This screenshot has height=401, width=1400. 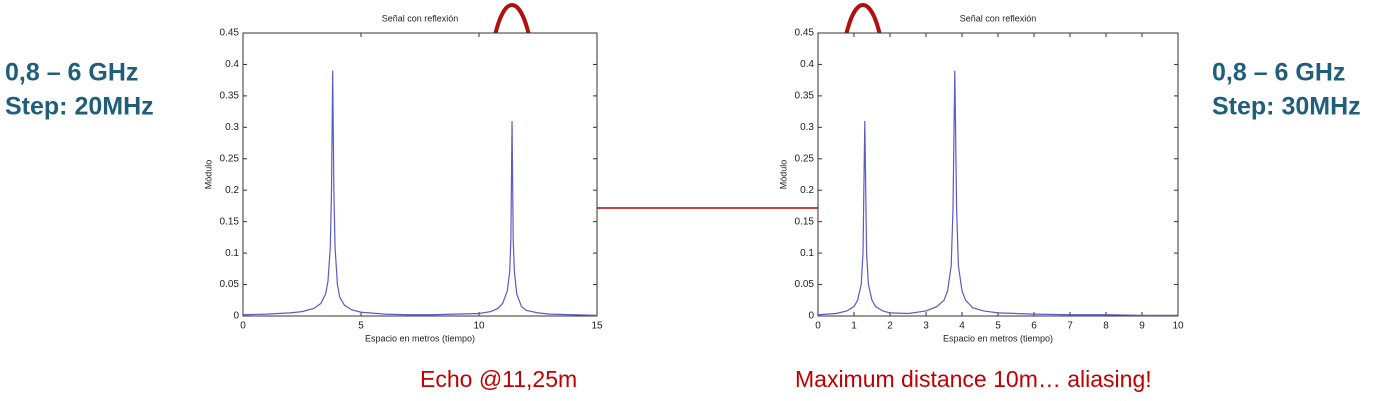 What do you see at coordinates (926, 326) in the screenshot?
I see `x-tick-label: 3` at bounding box center [926, 326].